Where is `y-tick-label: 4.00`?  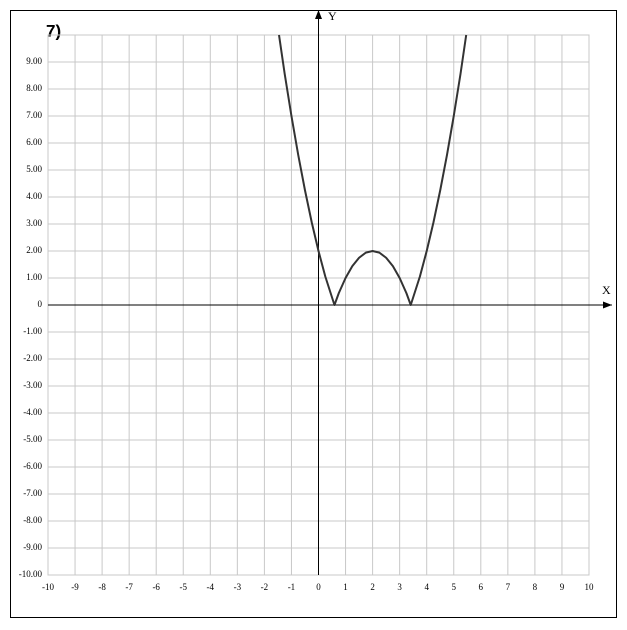
y-tick-label: 4.00 is located at coordinates (34, 196).